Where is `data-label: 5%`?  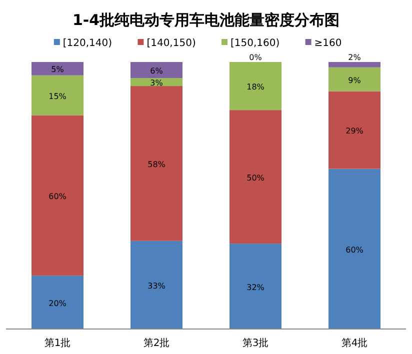 data-label: 5% is located at coordinates (57, 69).